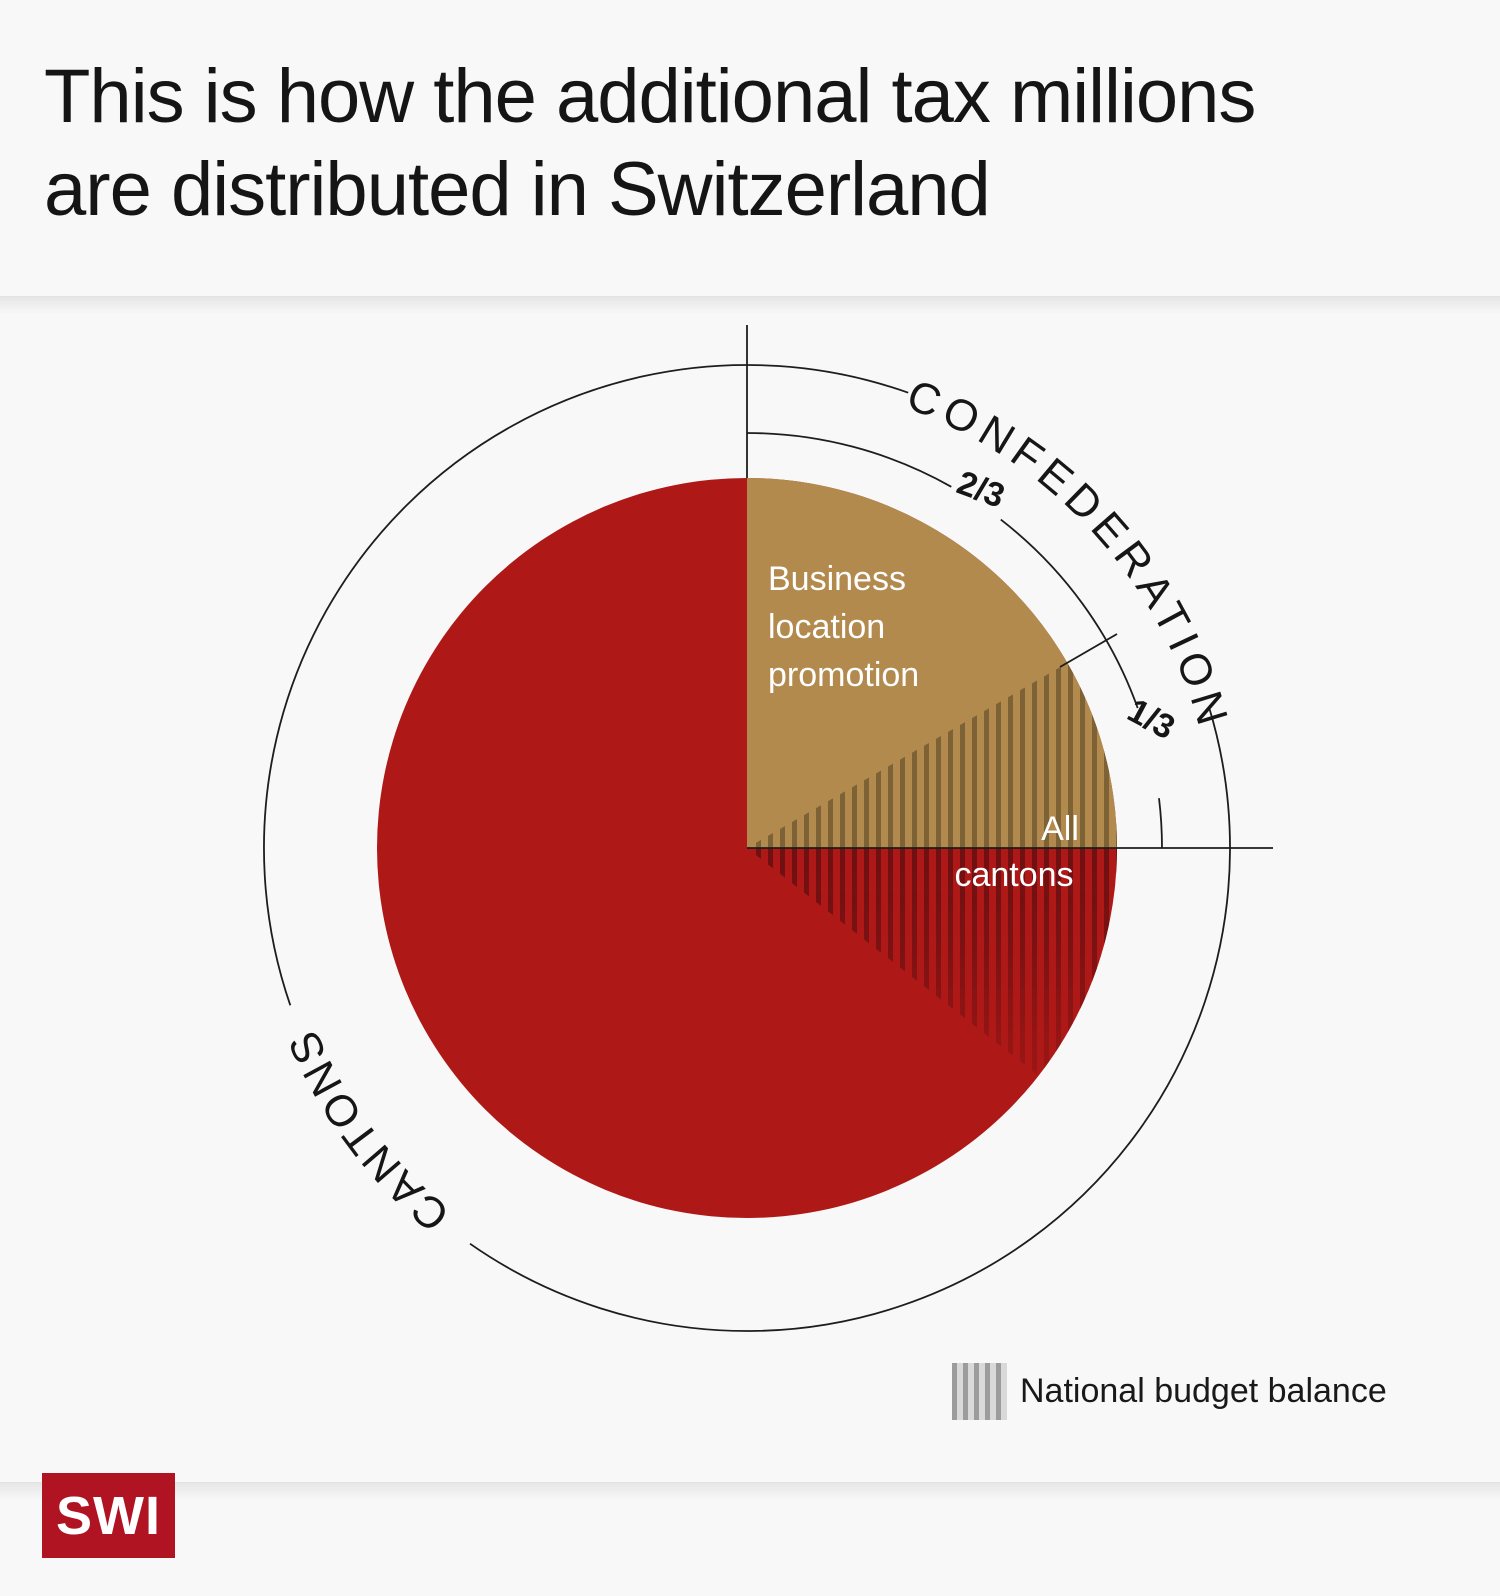 This screenshot has width=1500, height=1596. Describe the element at coordinates (750, 308) in the screenshot. I see `header-divider` at that location.